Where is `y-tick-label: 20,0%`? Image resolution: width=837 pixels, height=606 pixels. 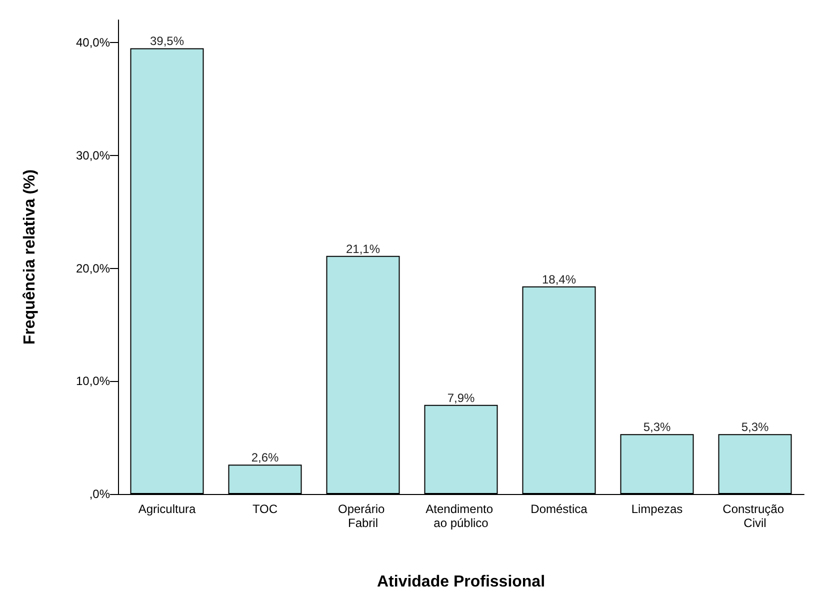
y-tick-label: 20,0% is located at coordinates (93, 268).